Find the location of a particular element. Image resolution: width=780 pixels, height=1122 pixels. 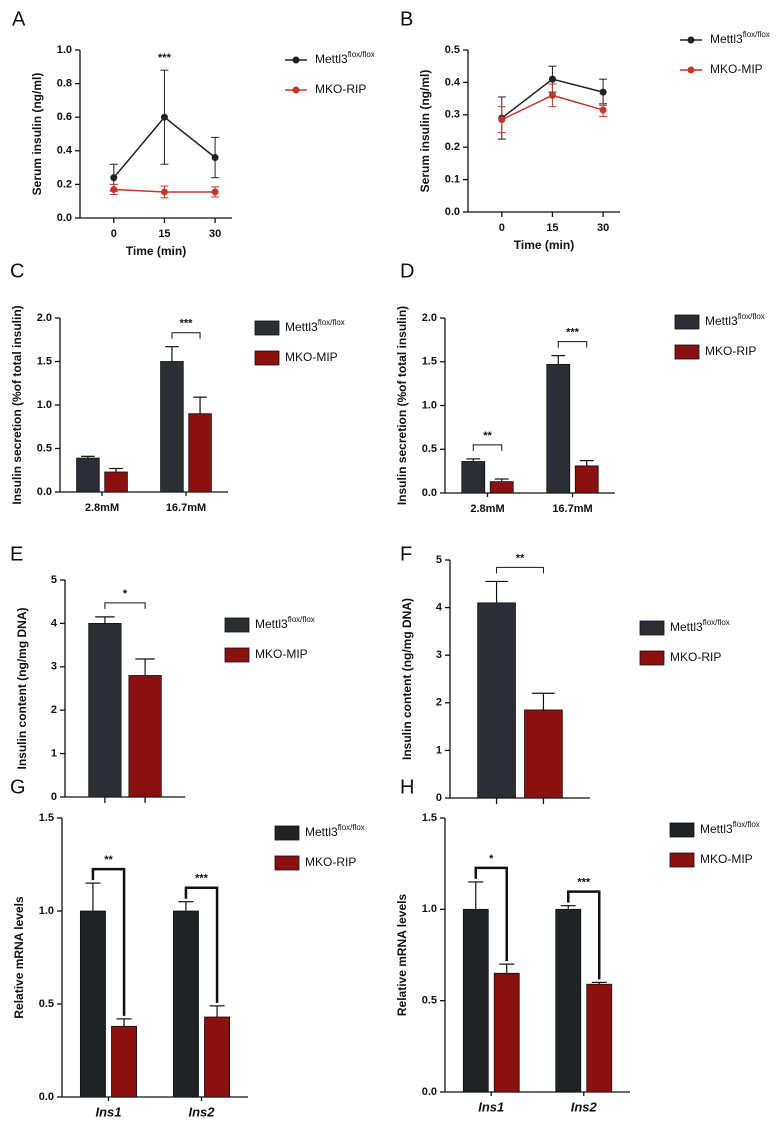

y-tick-label: 0.8 is located at coordinates (64, 84).